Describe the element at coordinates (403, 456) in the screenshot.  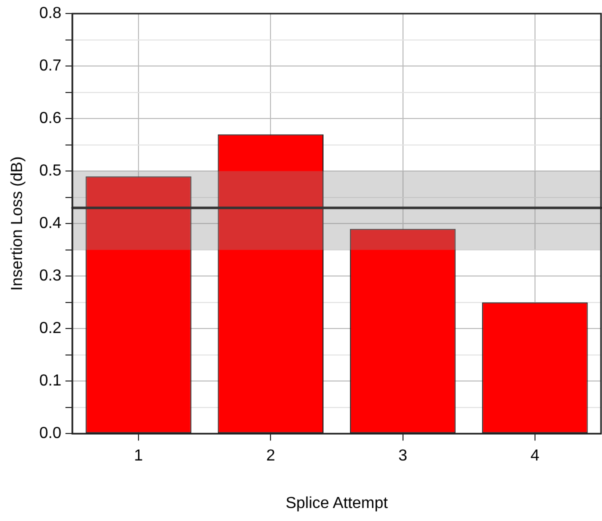
I see `x-tick-label: 3` at that location.